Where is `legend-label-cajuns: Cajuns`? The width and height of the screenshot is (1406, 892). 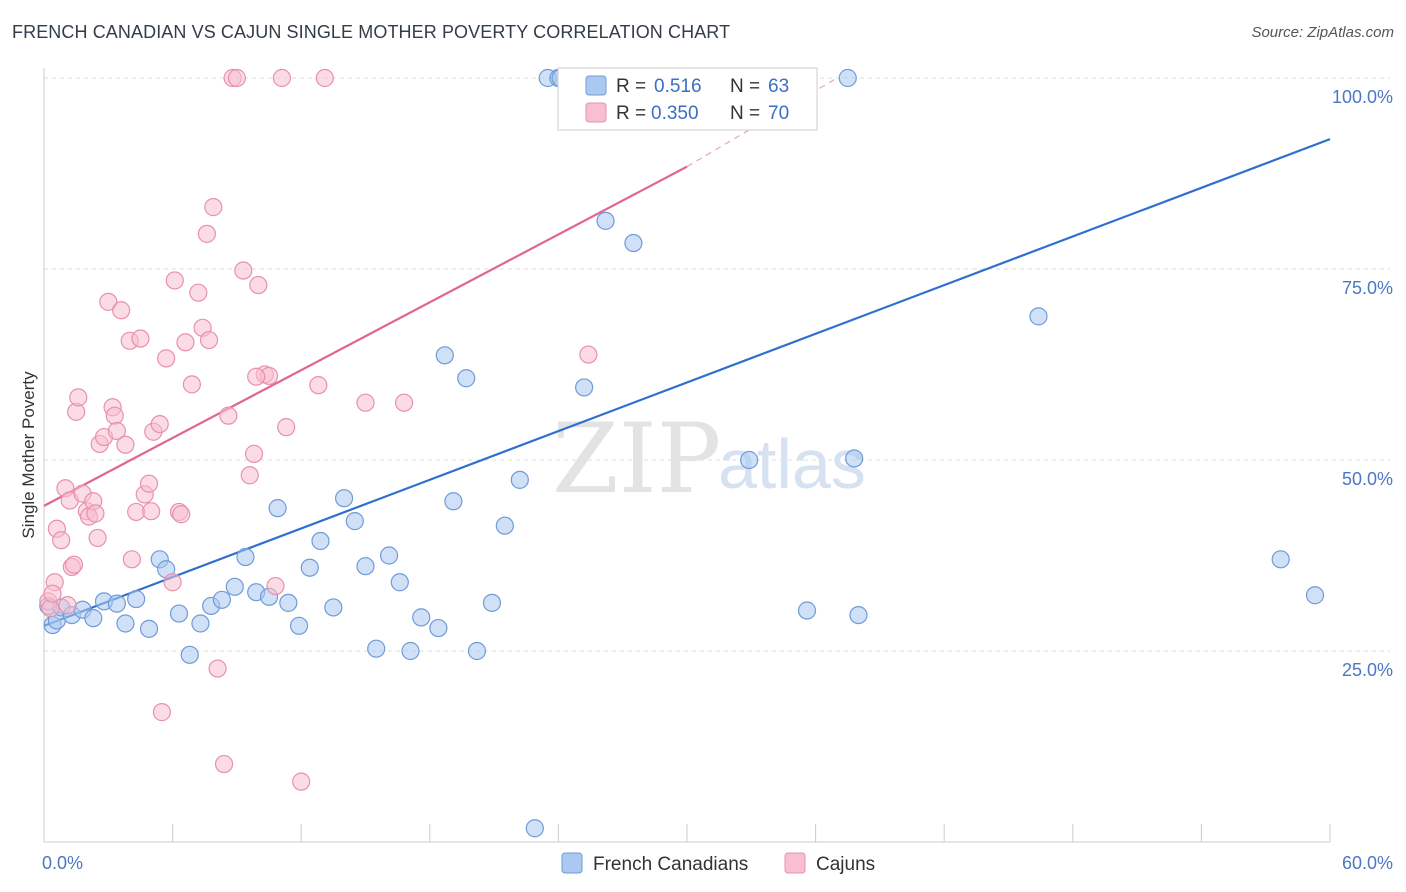
legend-label-cajuns: Cajuns is located at coordinates (845, 864).